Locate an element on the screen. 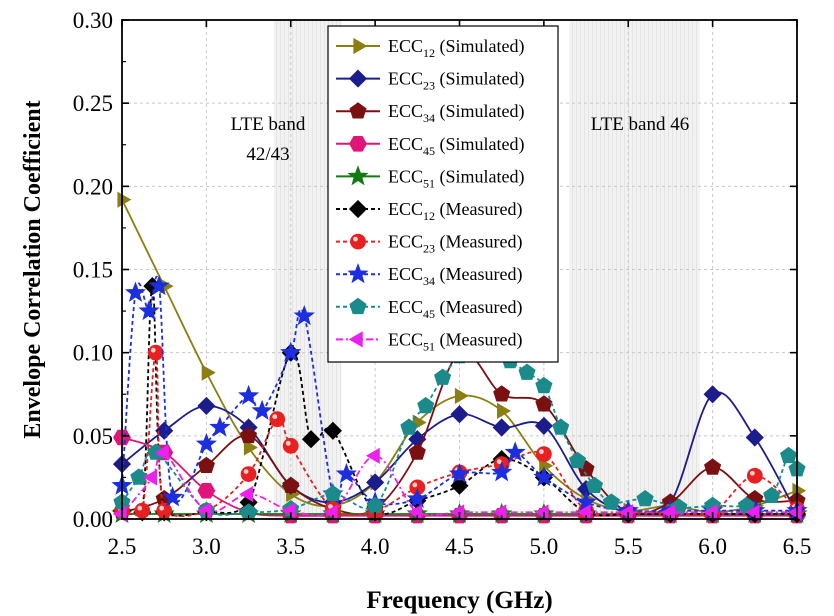 Image resolution: width=834 pixels, height=616 pixels. band-labels: LTE band 42/43 LTE band 46 is located at coordinates (460, 139).